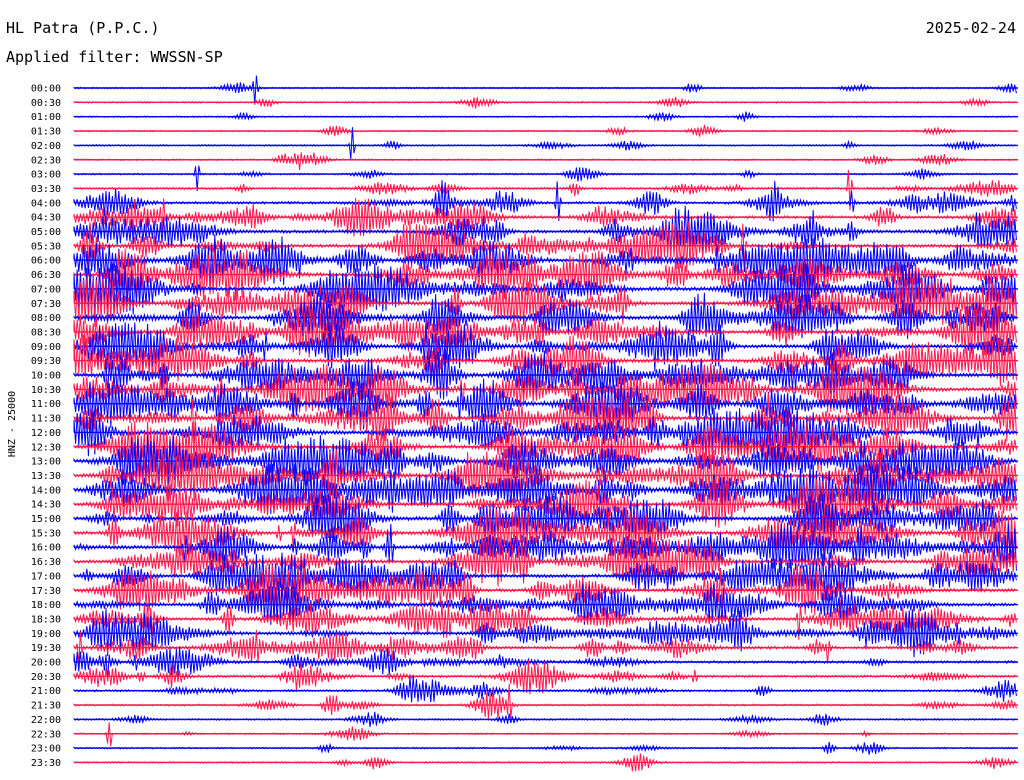 This screenshot has width=1024, height=780. I want to click on row-label: 12:30, so click(46, 447).